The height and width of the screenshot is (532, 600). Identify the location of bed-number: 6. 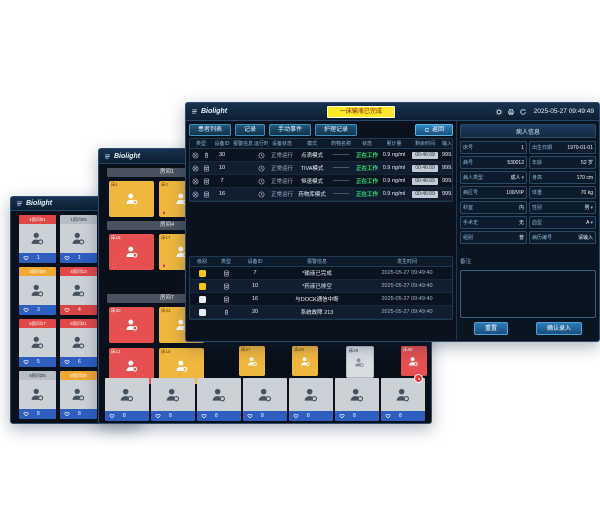
(79, 362).